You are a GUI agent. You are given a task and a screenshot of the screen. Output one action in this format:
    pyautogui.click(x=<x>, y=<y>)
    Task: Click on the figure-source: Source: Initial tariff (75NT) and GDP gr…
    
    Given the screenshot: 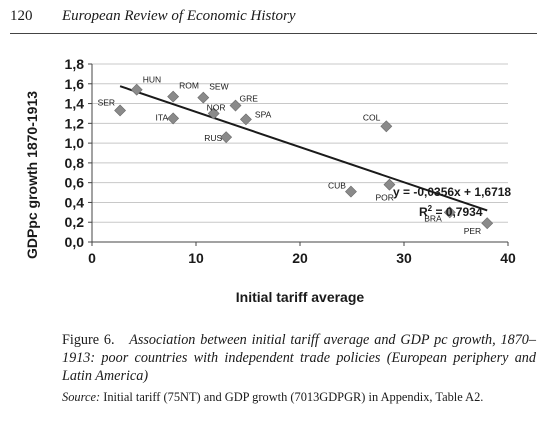 What is the action you would take?
    pyautogui.click(x=299, y=397)
    